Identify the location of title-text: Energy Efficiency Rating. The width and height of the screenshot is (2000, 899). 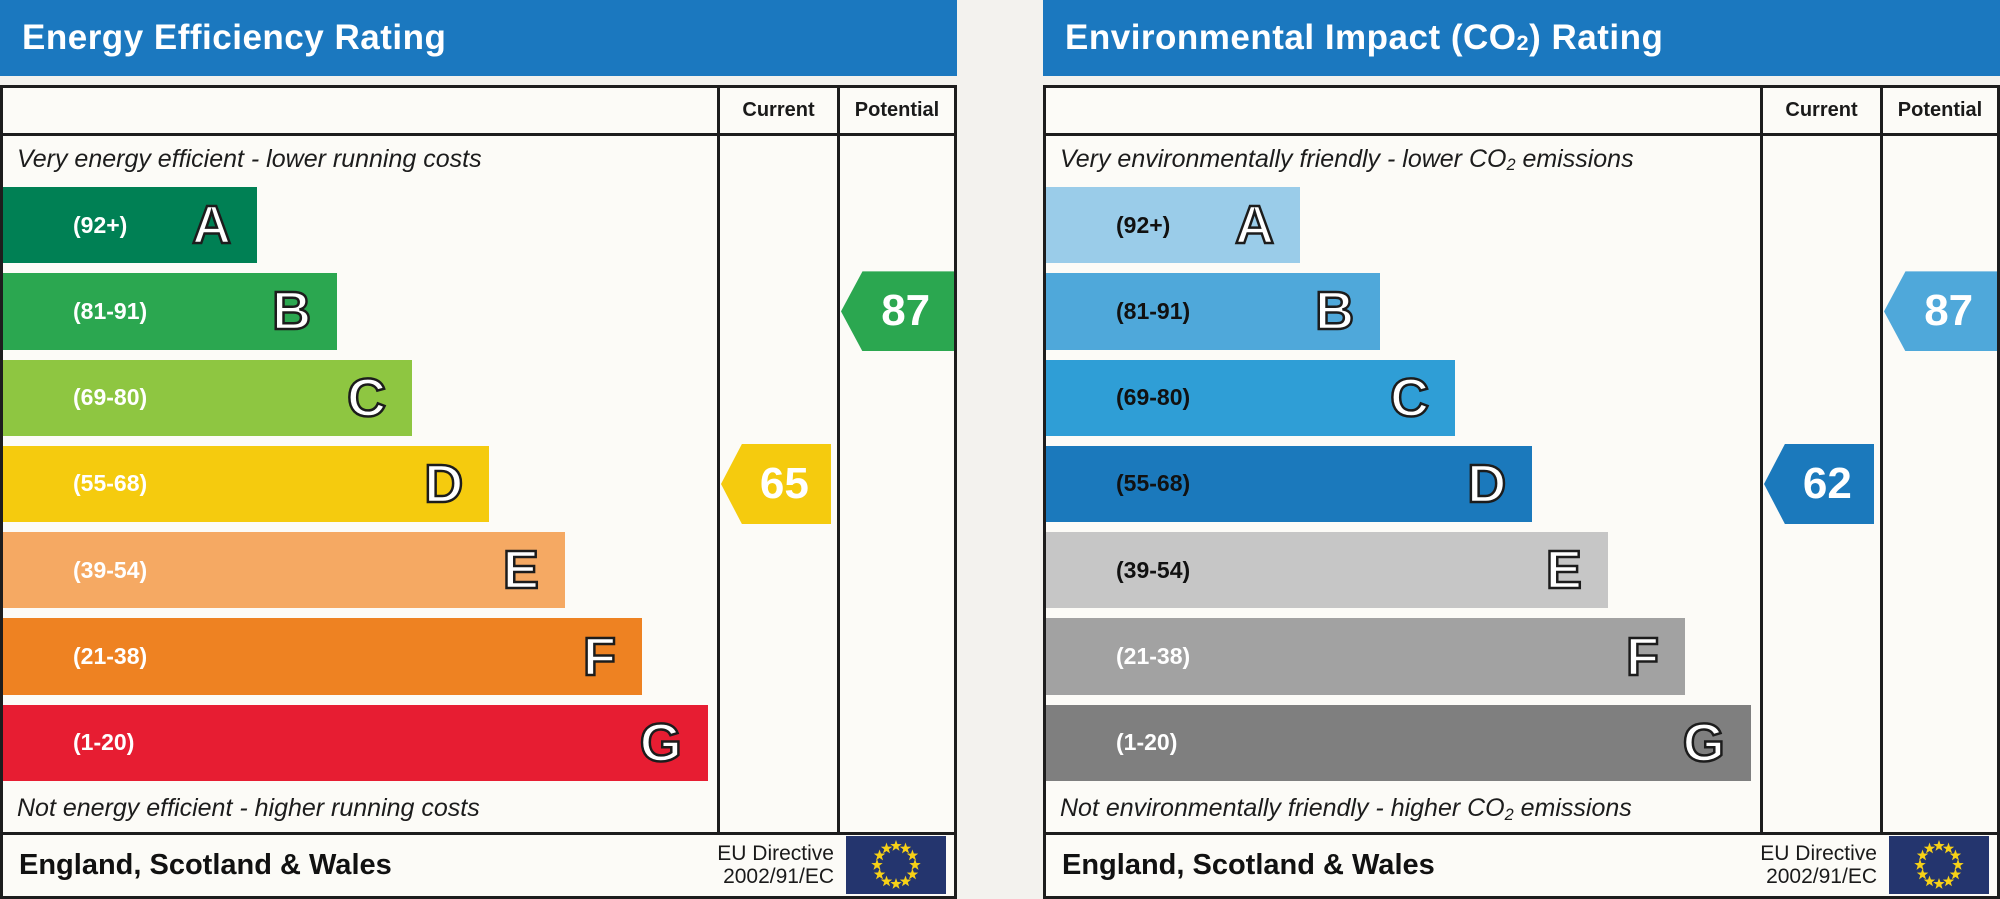
(234, 37).